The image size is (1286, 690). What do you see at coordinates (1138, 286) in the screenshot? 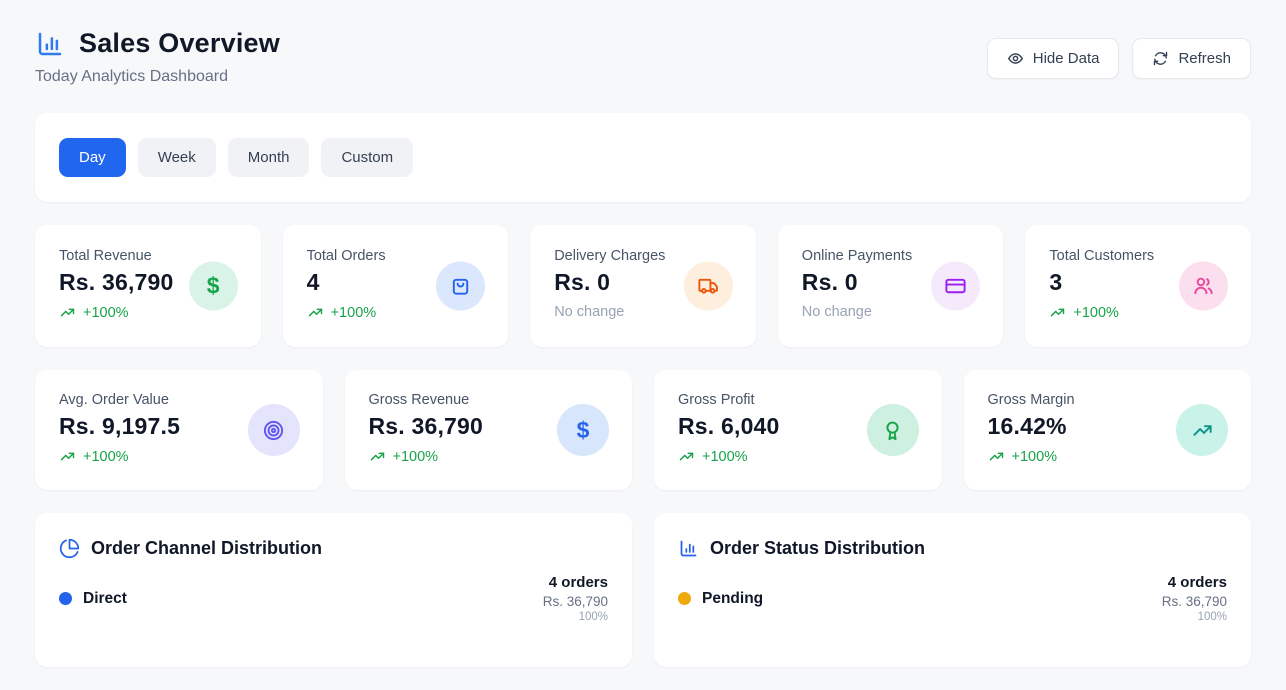
I see `stat-card-total-customers: Total Customers 3 +100%` at bounding box center [1138, 286].